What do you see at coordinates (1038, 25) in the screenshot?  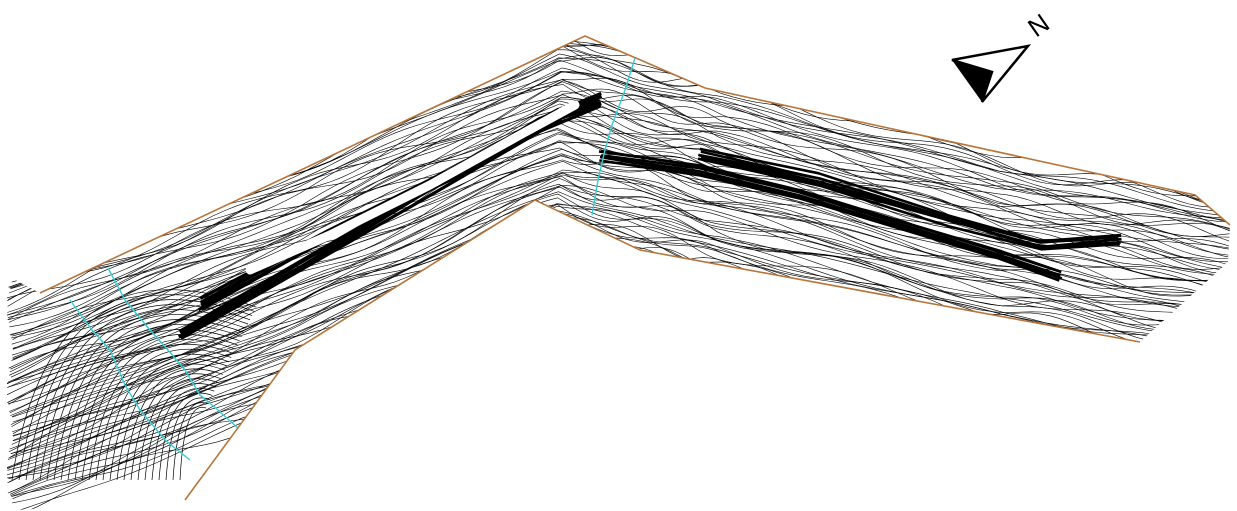 I see `north-label: N` at bounding box center [1038, 25].